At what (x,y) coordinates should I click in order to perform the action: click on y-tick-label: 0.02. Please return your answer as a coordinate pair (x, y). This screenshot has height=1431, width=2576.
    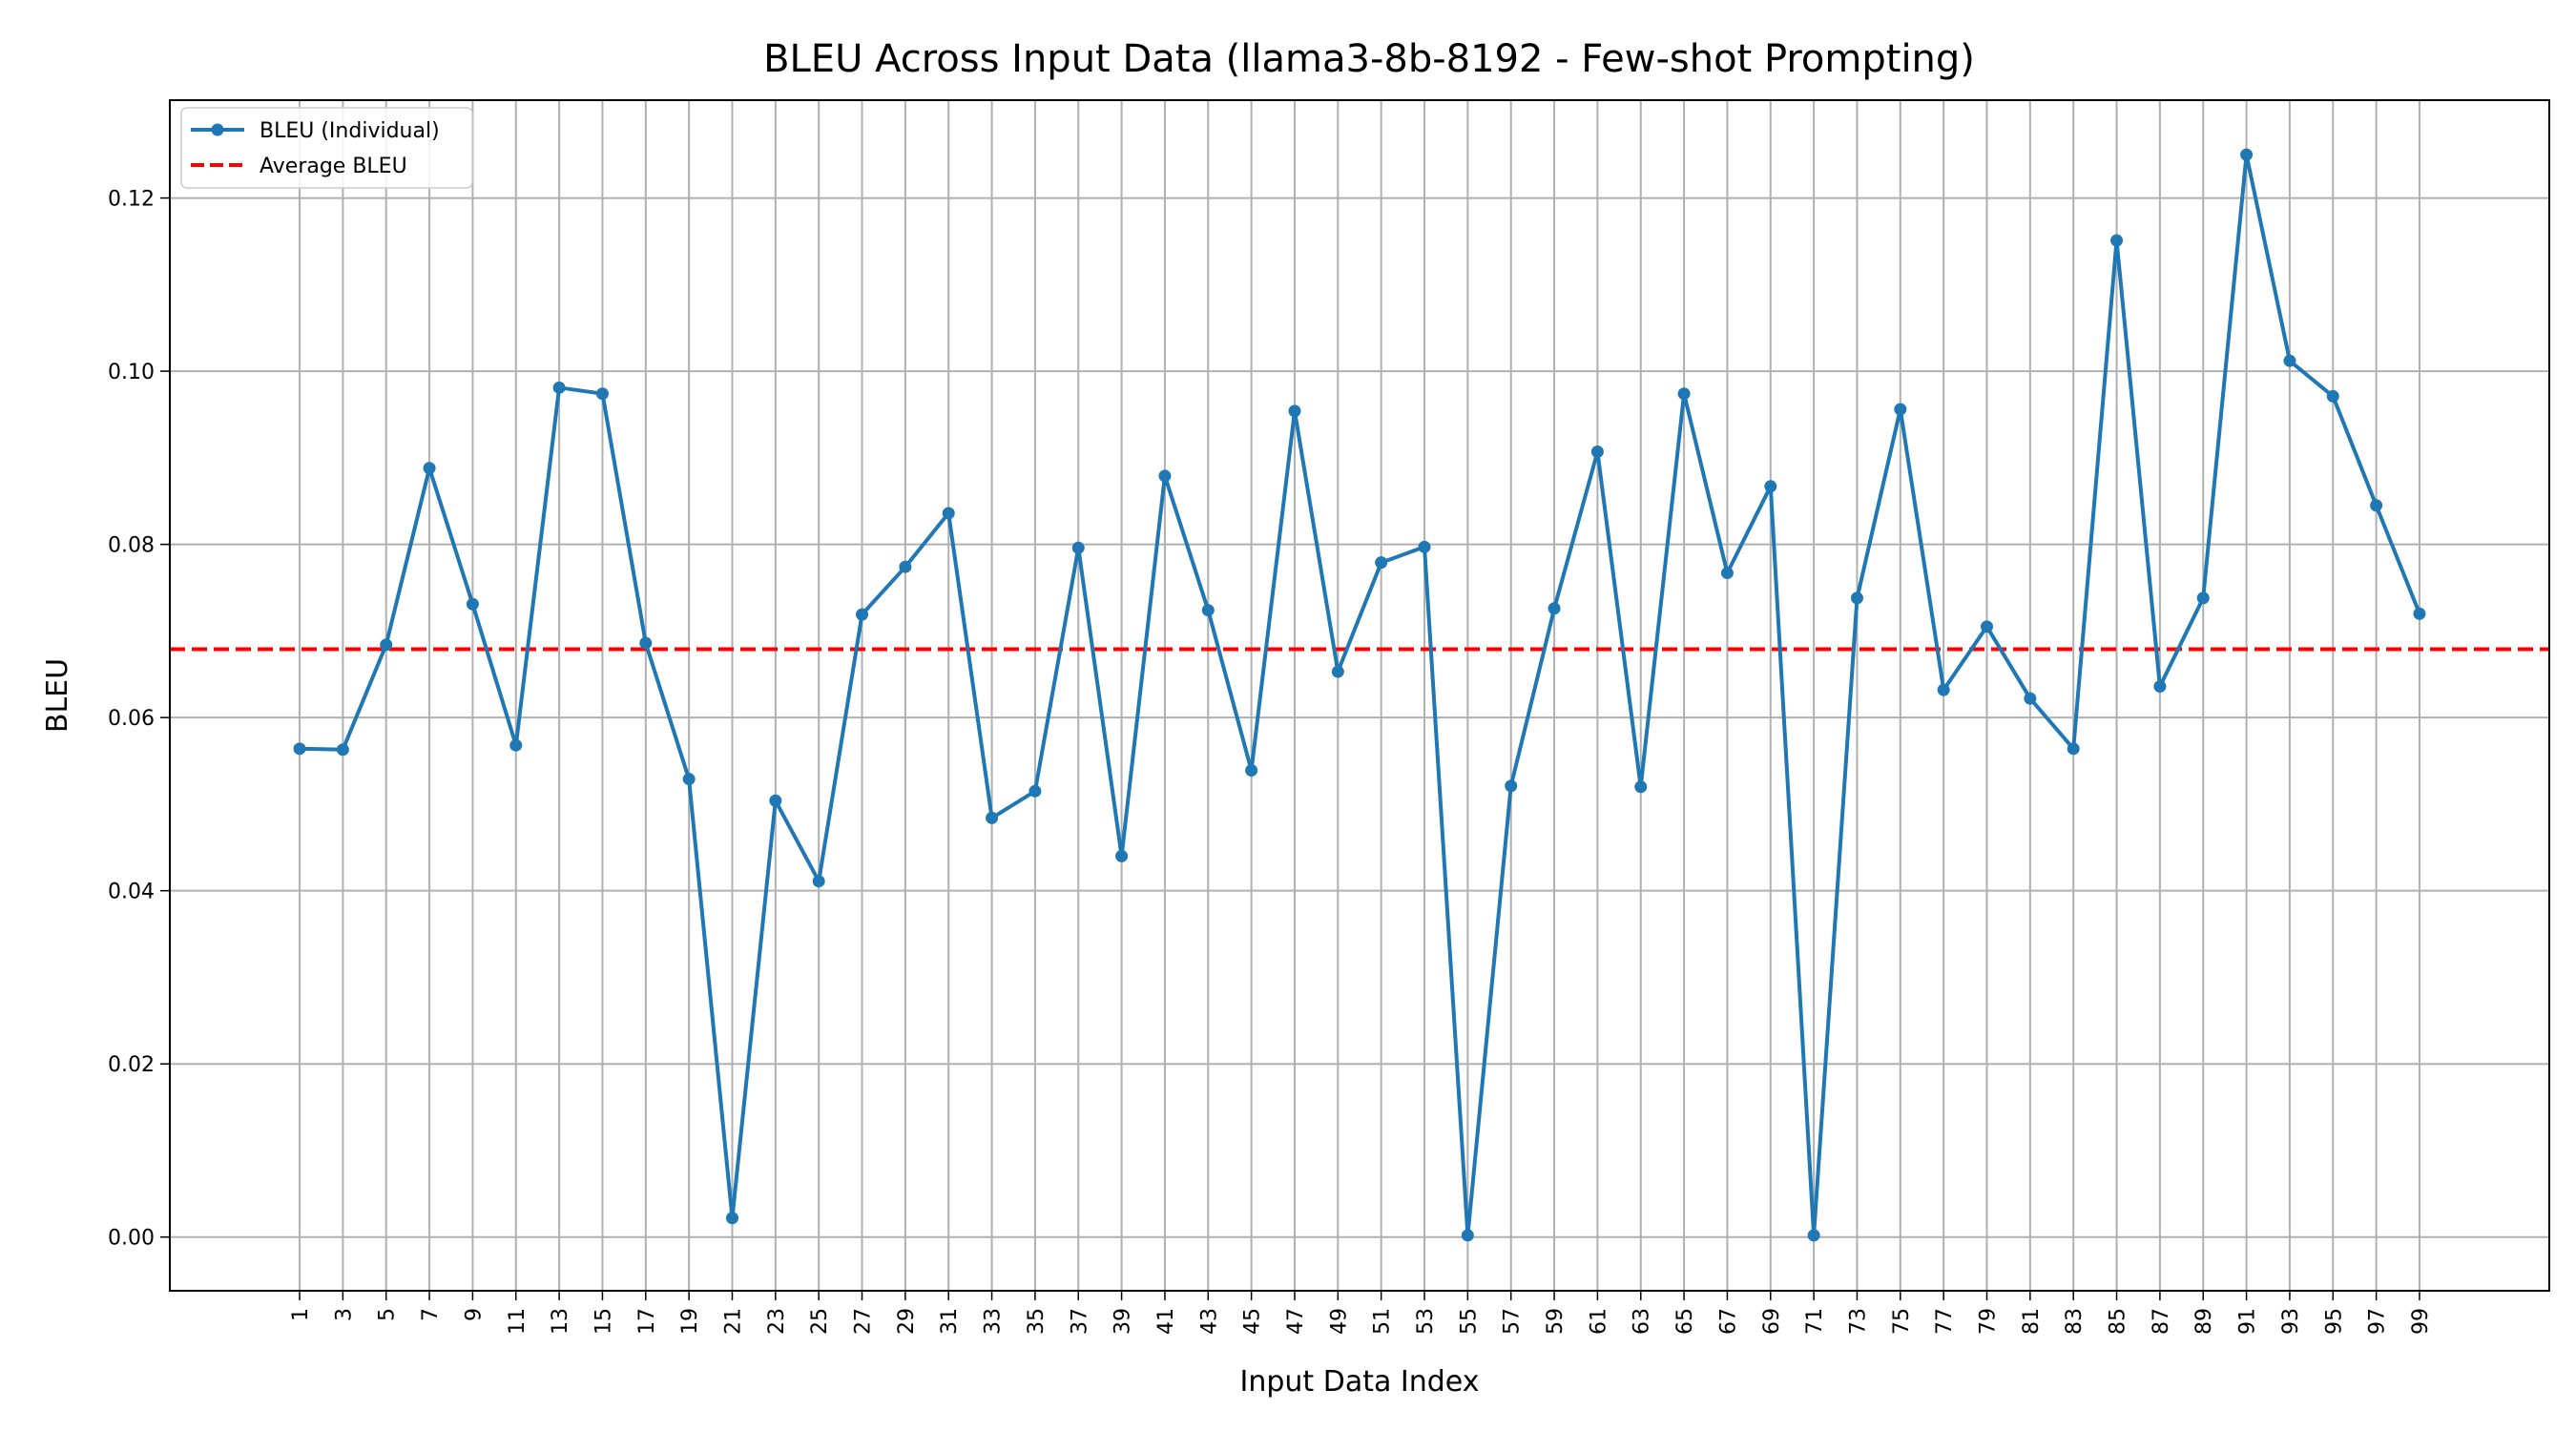
    Looking at the image, I should click on (131, 1065).